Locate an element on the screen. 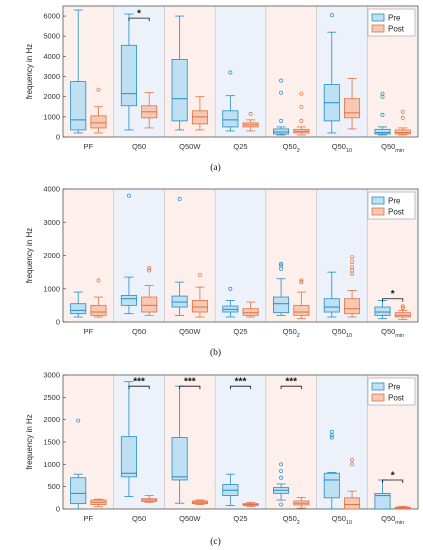  x-tick-label-main: Q25 is located at coordinates (240, 518).